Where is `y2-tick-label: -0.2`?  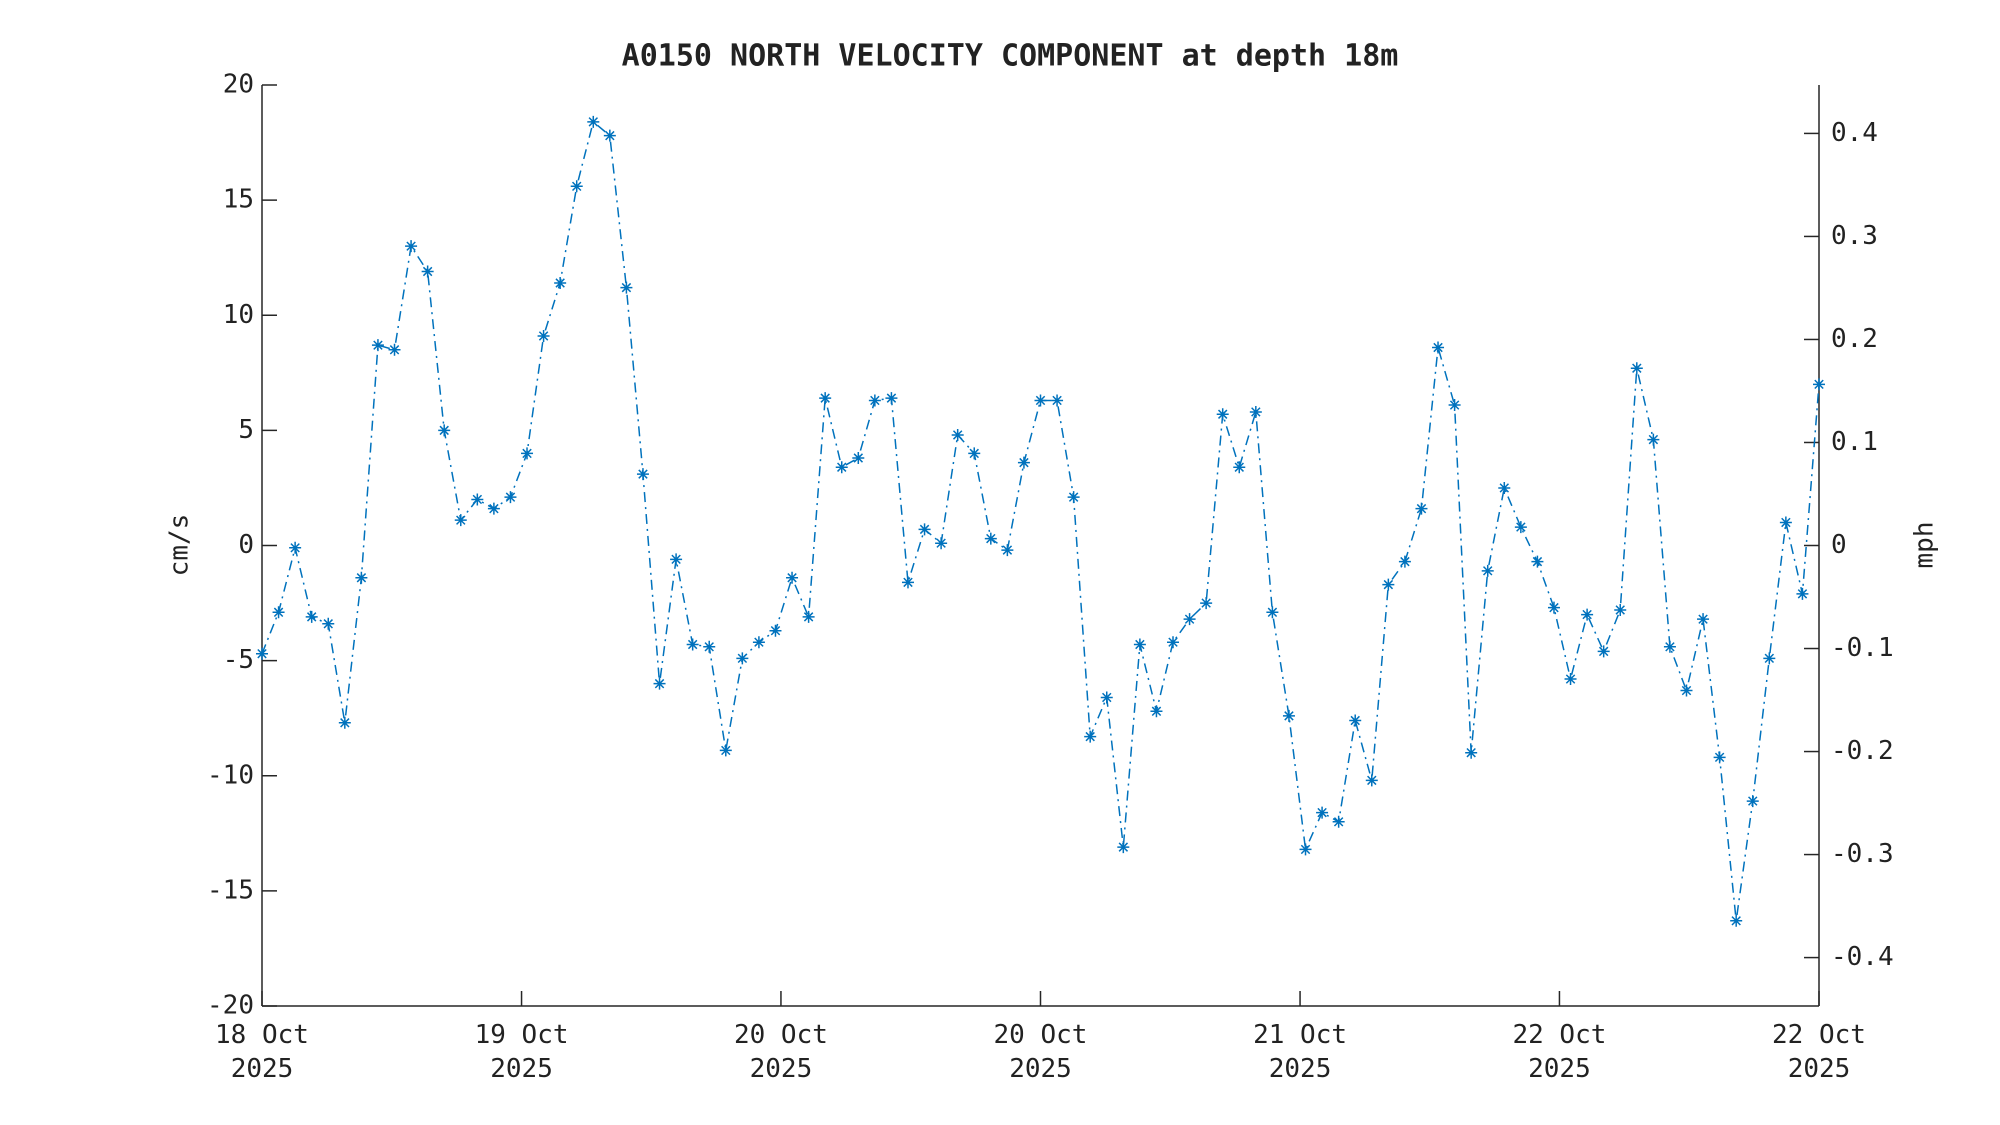 y2-tick-label: -0.2 is located at coordinates (1862, 751).